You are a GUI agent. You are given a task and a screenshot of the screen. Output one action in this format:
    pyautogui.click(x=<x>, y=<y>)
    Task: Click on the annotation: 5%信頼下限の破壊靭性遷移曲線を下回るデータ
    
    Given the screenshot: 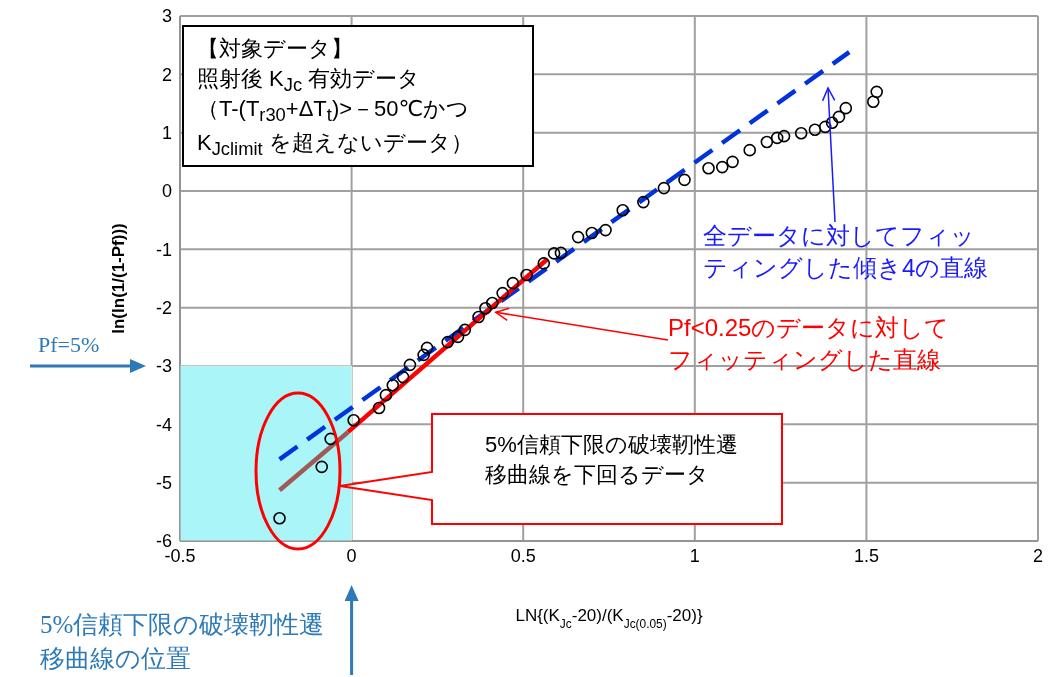 What is the action you would take?
    pyautogui.click(x=611, y=460)
    